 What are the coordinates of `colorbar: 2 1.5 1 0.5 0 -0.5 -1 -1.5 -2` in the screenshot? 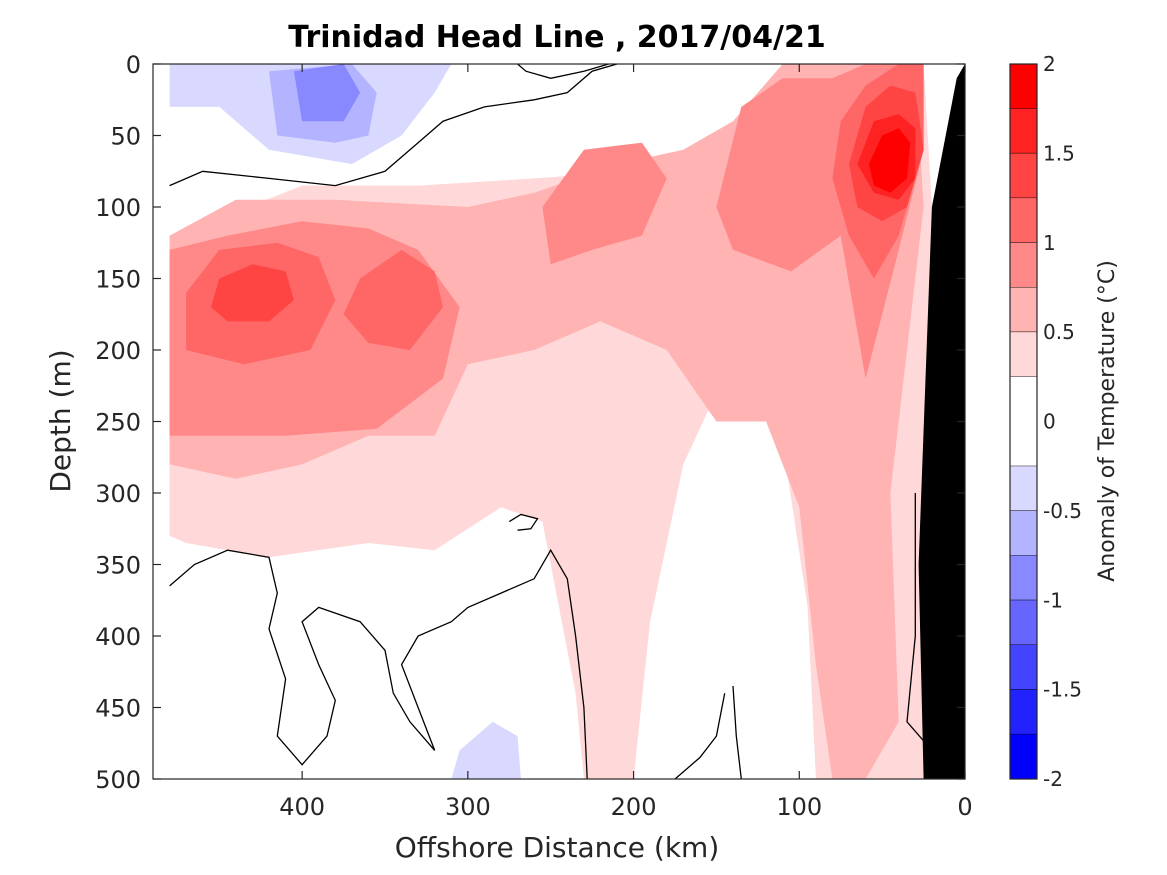 It's located at (1045, 421).